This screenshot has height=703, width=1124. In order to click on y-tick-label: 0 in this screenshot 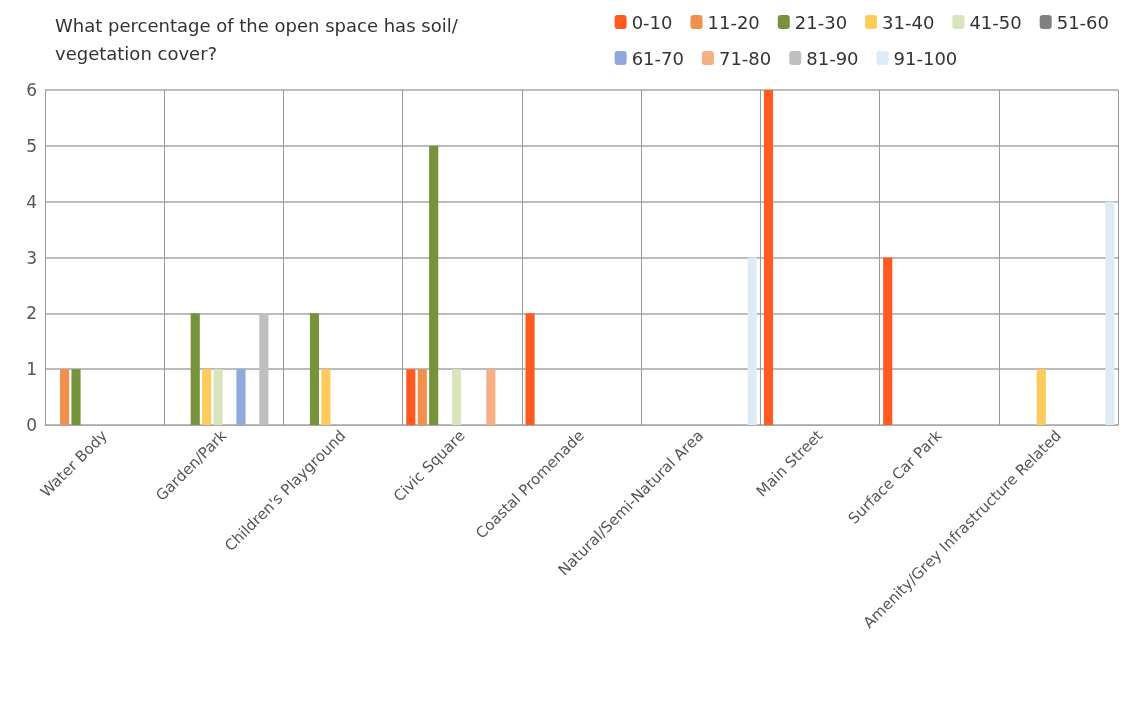, I will do `click(31, 425)`.